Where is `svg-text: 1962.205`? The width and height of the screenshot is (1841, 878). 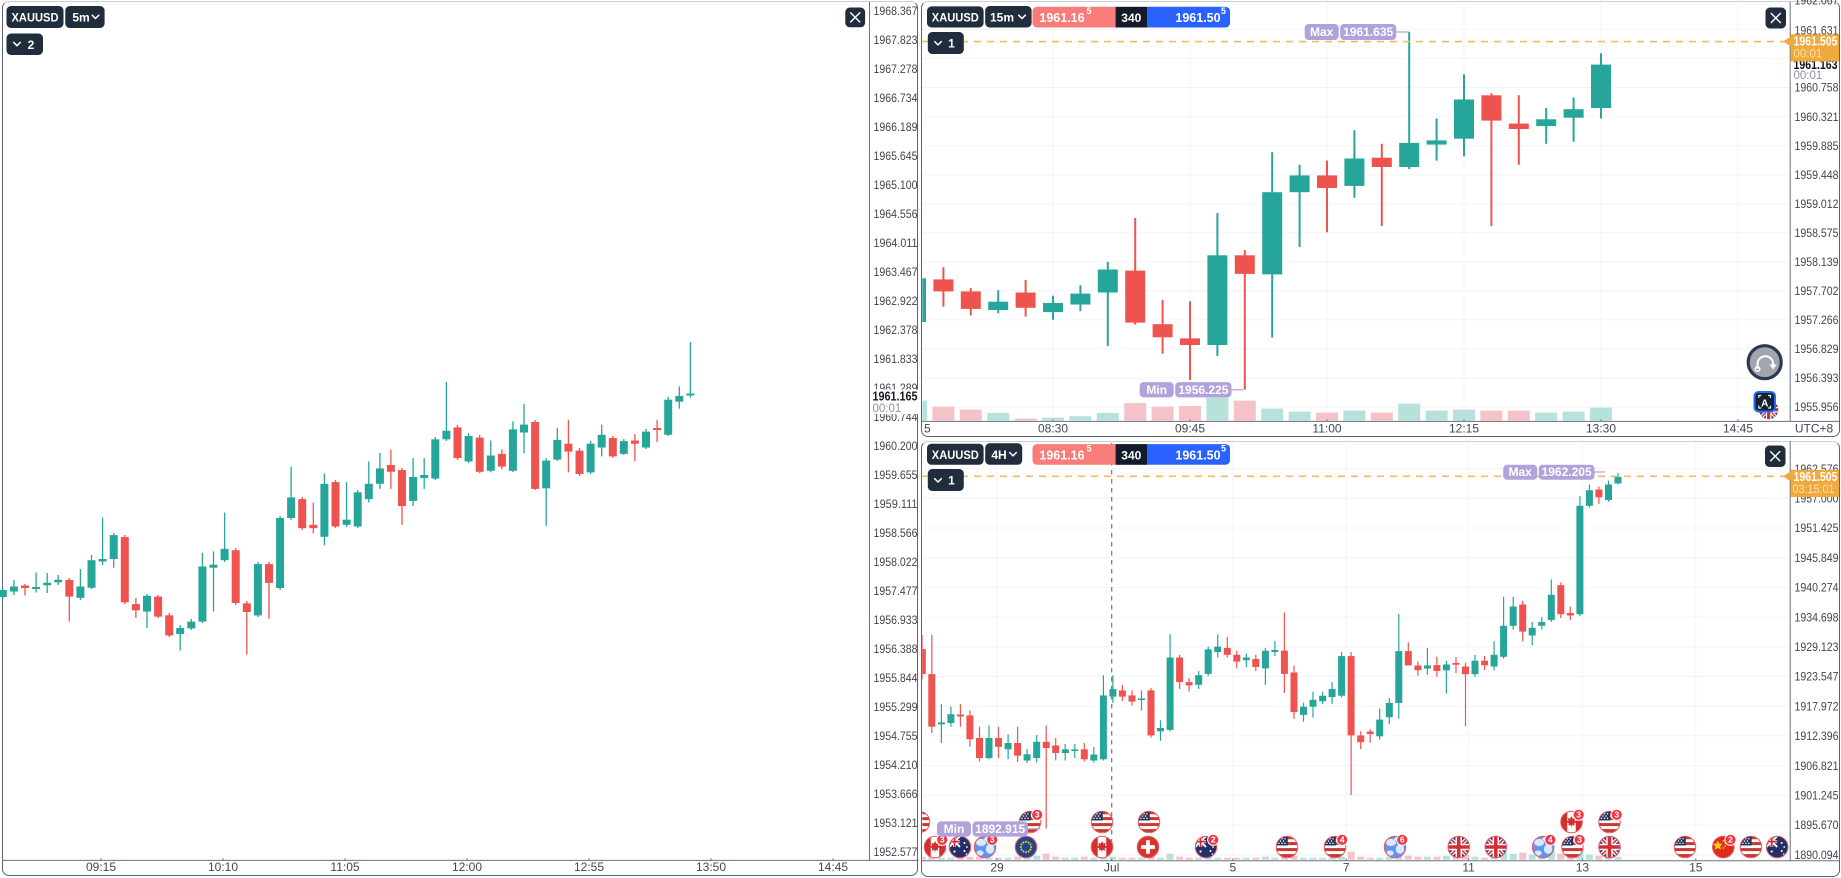 svg-text: 1962.205 is located at coordinates (1567, 472).